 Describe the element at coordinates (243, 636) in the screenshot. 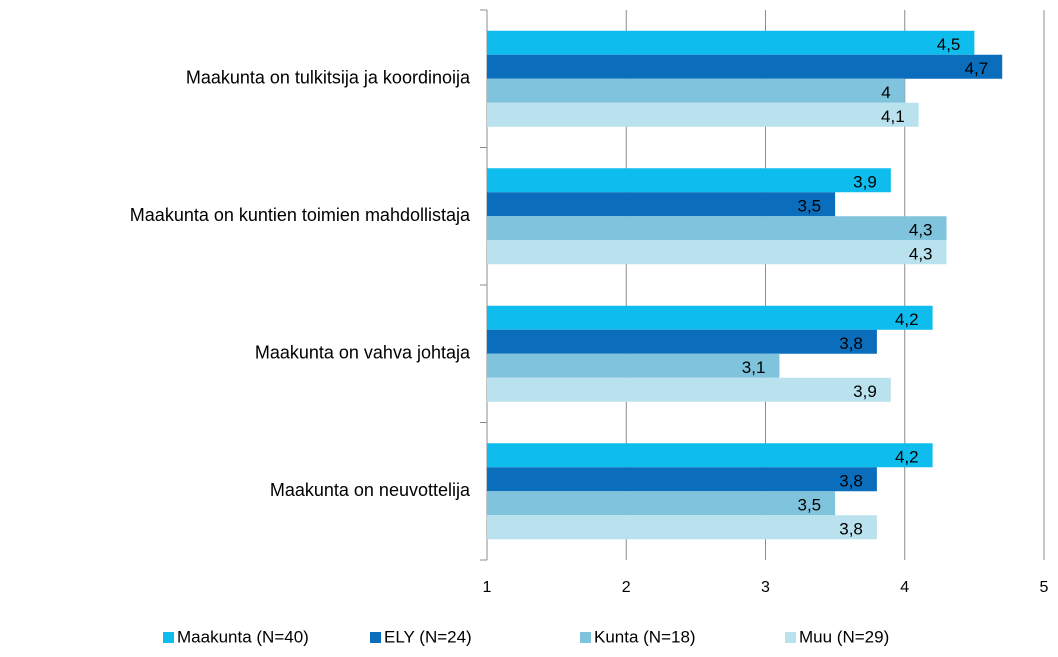

I see `legend-label: Maakunta (N=40)` at that location.